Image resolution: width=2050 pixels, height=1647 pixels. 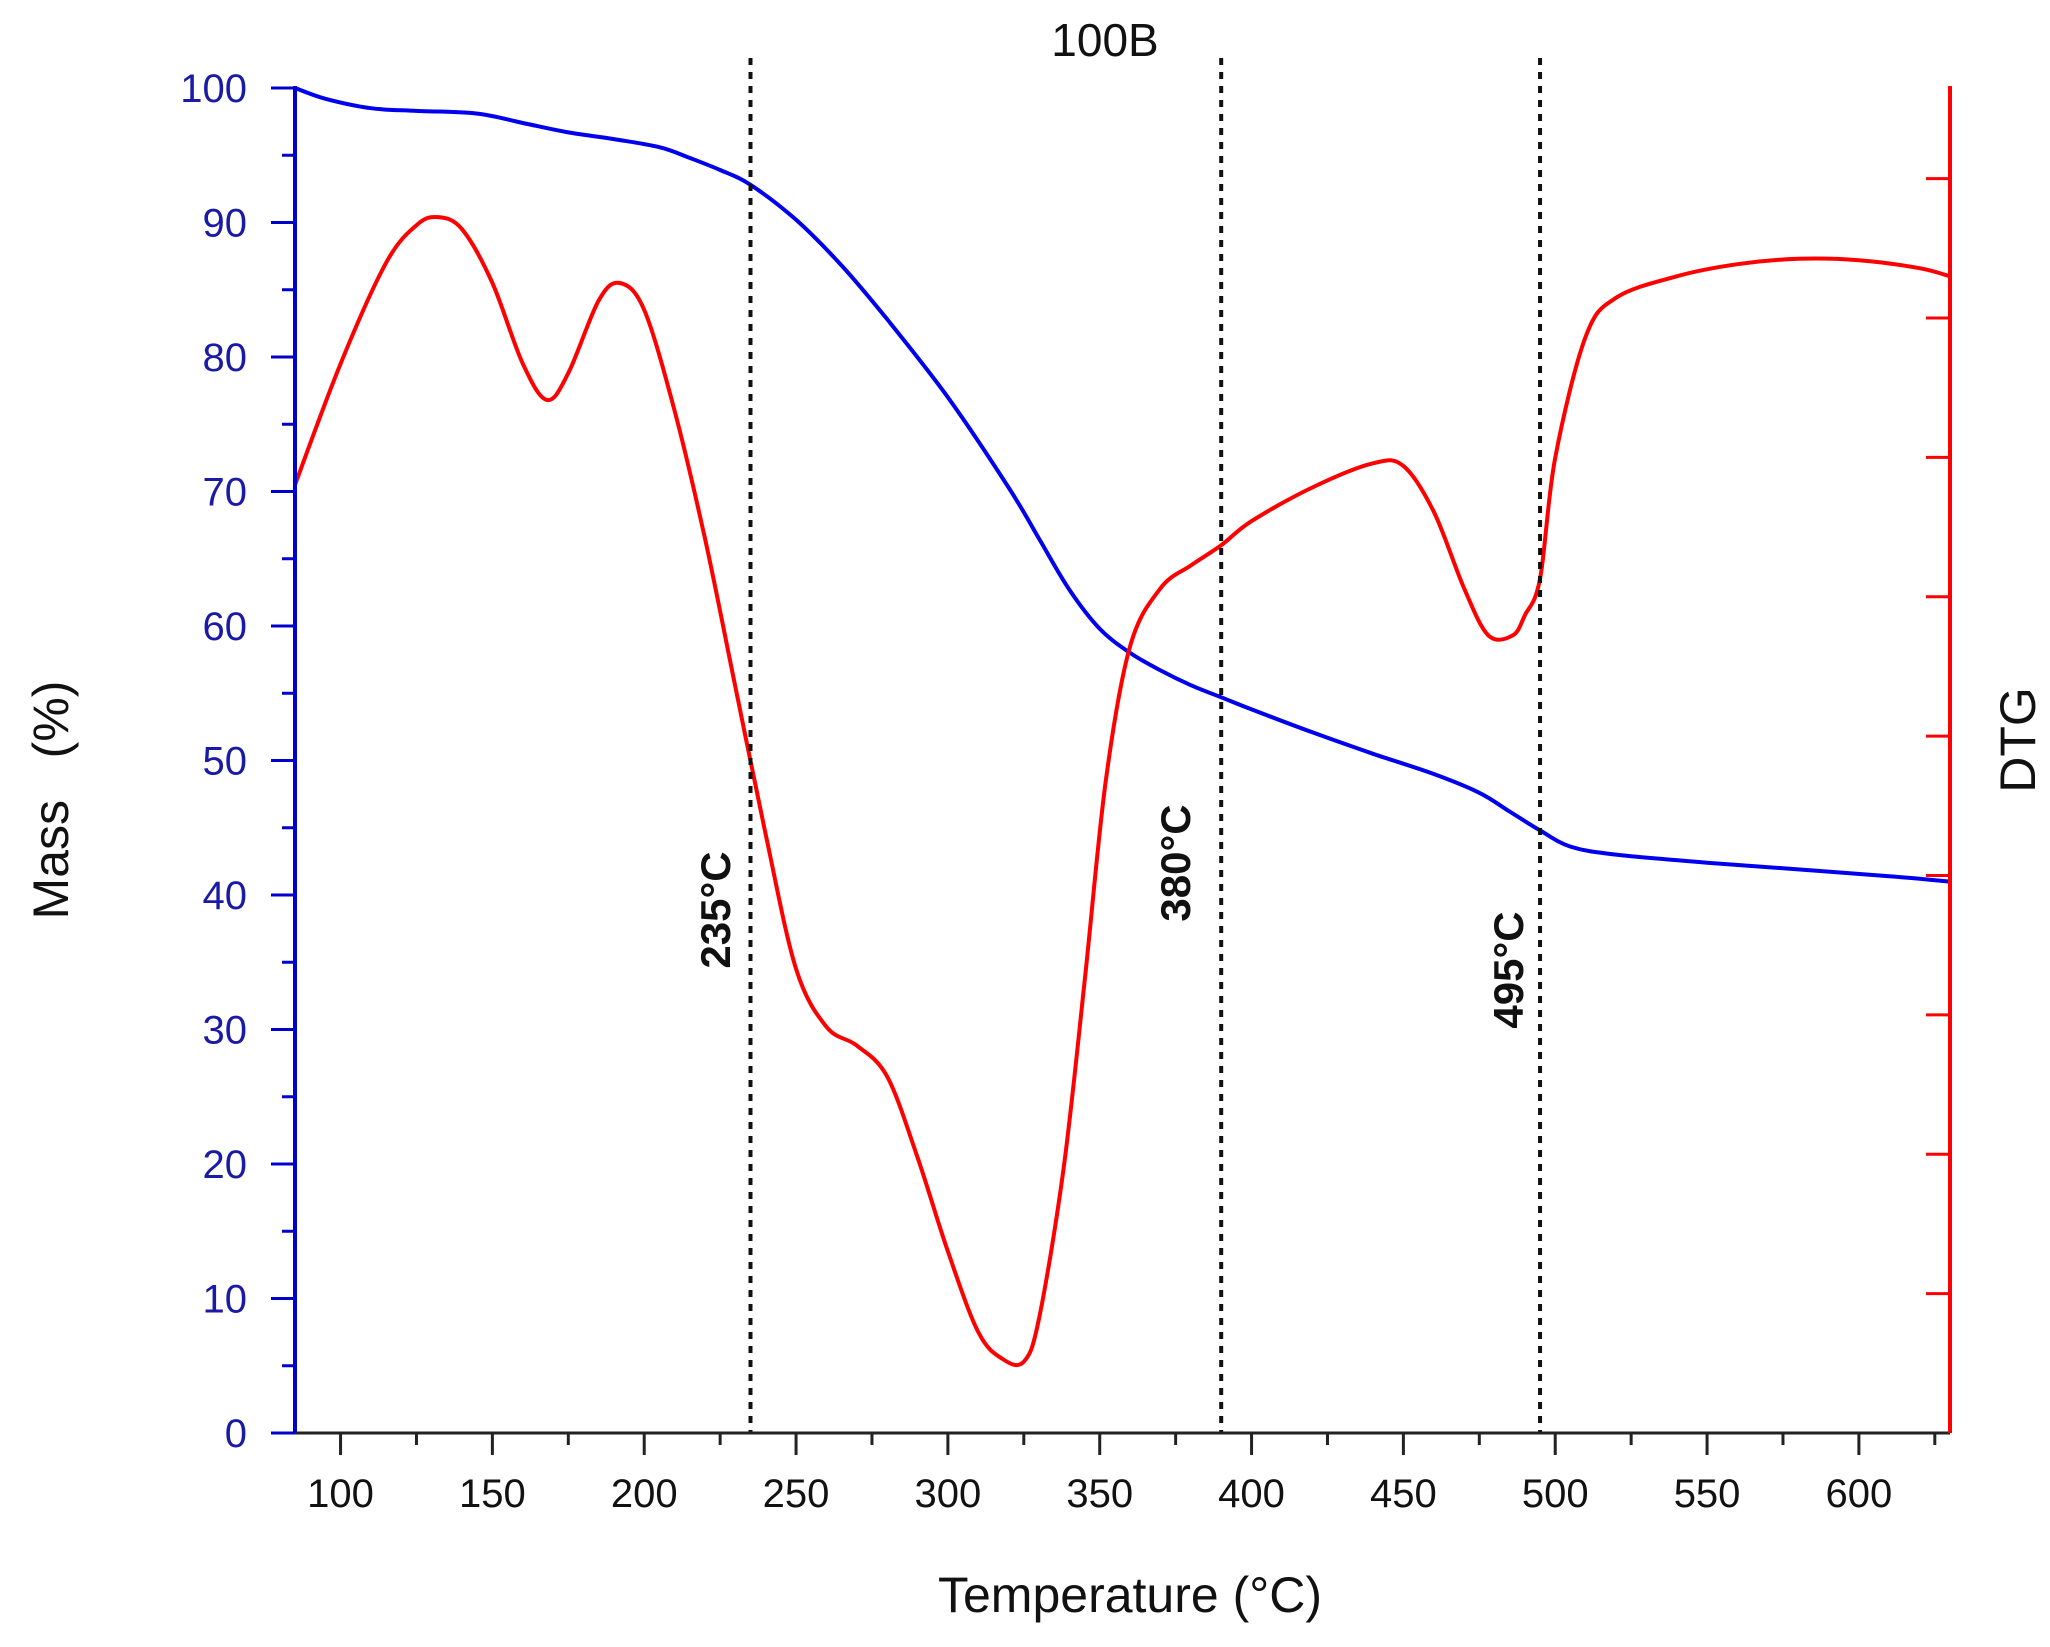 What do you see at coordinates (948, 1494) in the screenshot?
I see `x-tick-label-300: 300` at bounding box center [948, 1494].